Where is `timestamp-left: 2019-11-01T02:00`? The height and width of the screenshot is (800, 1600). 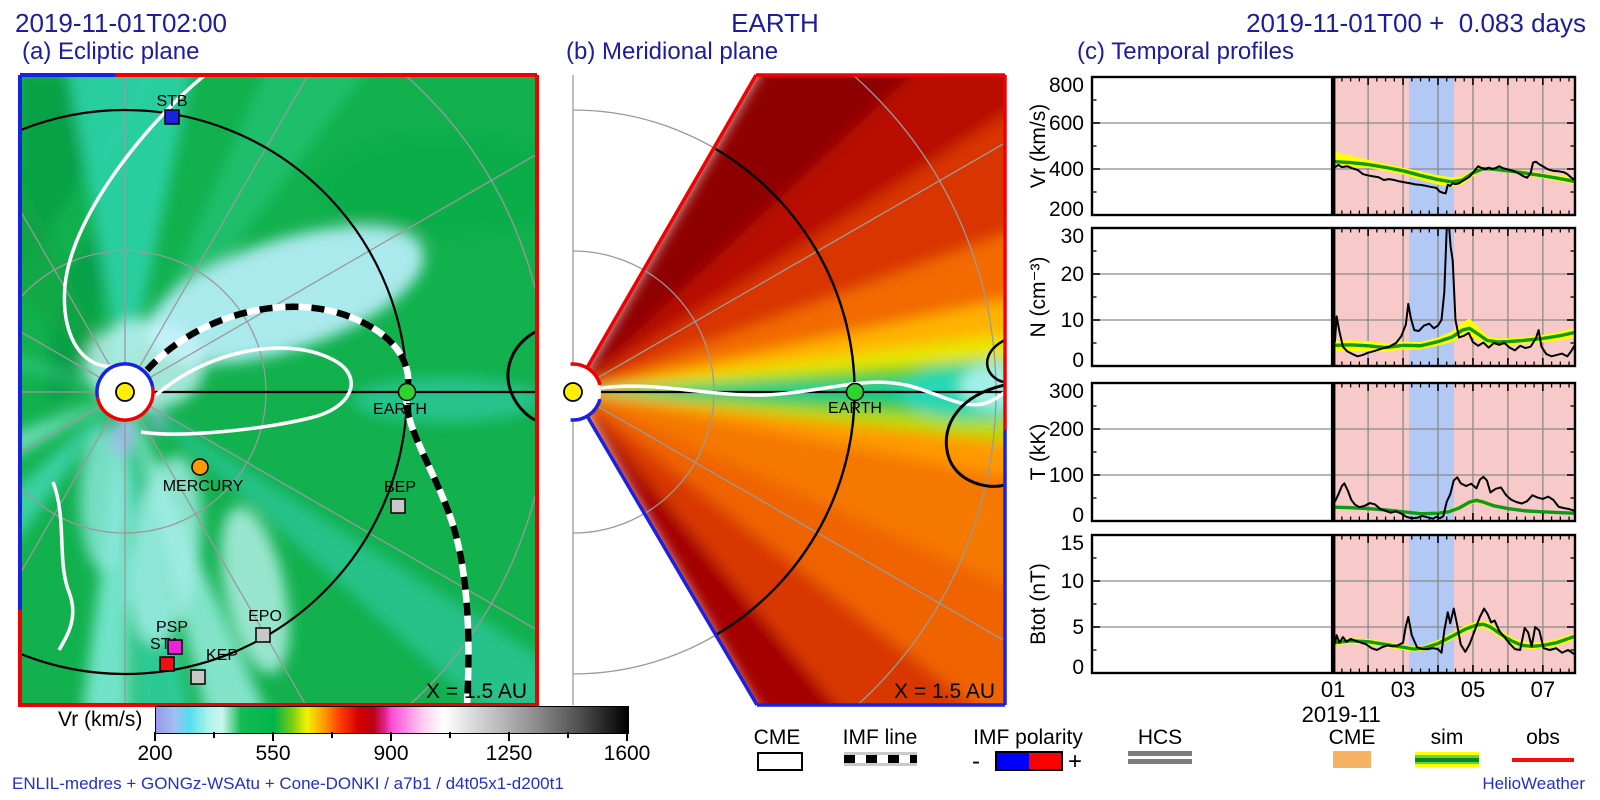
timestamp-left: 2019-11-01T02:00 is located at coordinates (121, 23).